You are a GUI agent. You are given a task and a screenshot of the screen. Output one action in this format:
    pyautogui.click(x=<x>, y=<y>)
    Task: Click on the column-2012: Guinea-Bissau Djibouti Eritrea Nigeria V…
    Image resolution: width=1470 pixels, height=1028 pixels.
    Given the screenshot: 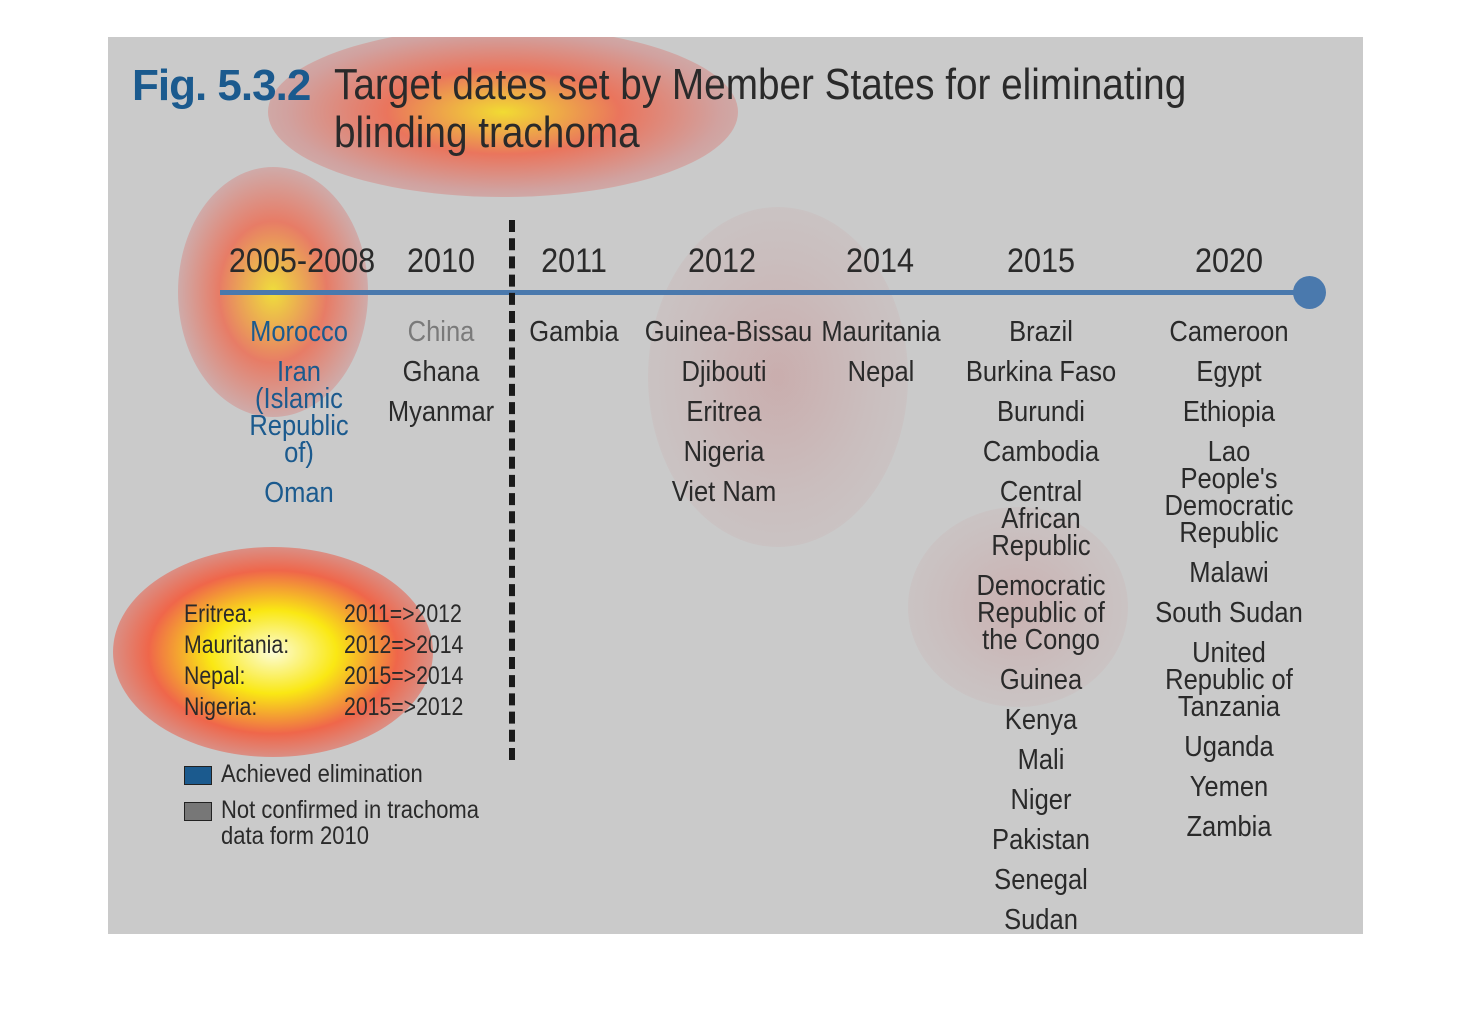 What is the action you would take?
    pyautogui.click(x=724, y=417)
    